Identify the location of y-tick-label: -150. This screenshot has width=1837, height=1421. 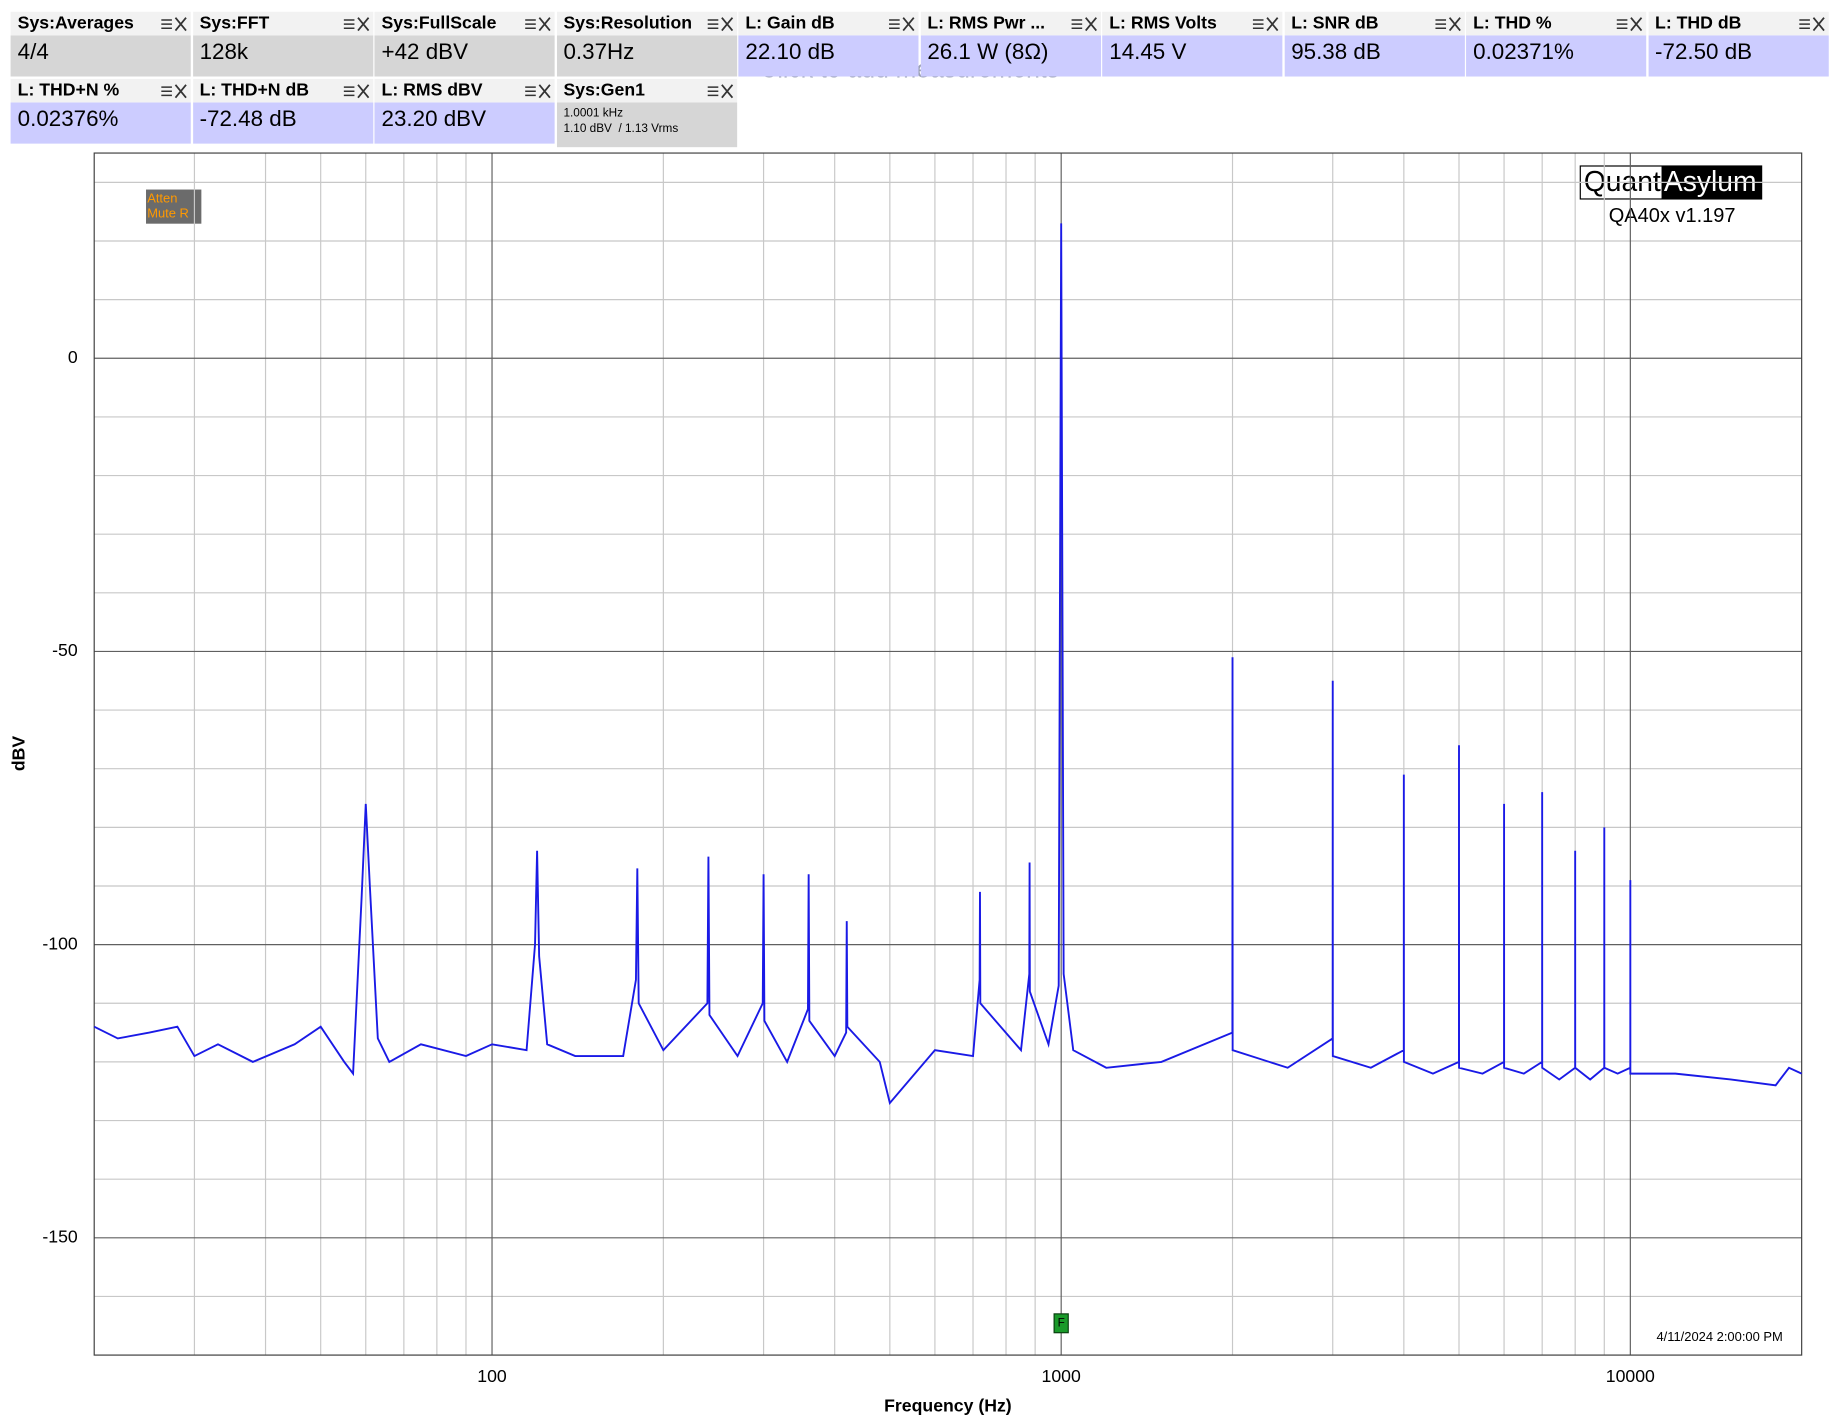
(60, 1236).